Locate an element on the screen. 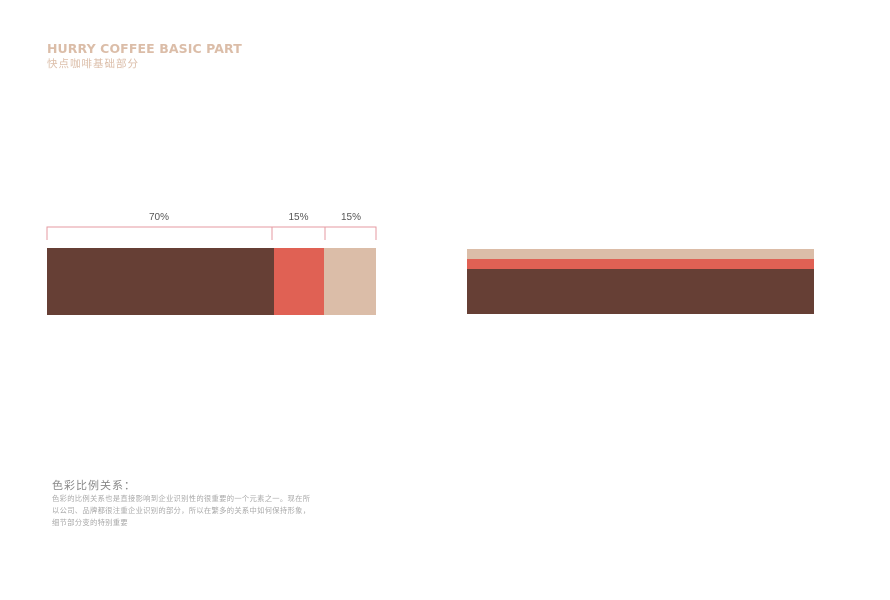 This screenshot has height=600, width=890. proportion-bracket is located at coordinates (211, 233).